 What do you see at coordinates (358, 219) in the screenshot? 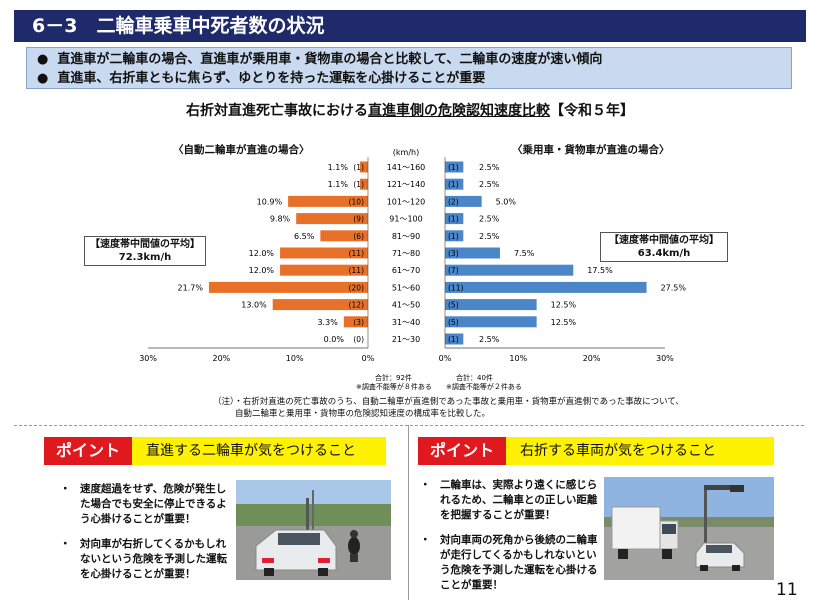
I see `left-count-label: (9)` at bounding box center [358, 219].